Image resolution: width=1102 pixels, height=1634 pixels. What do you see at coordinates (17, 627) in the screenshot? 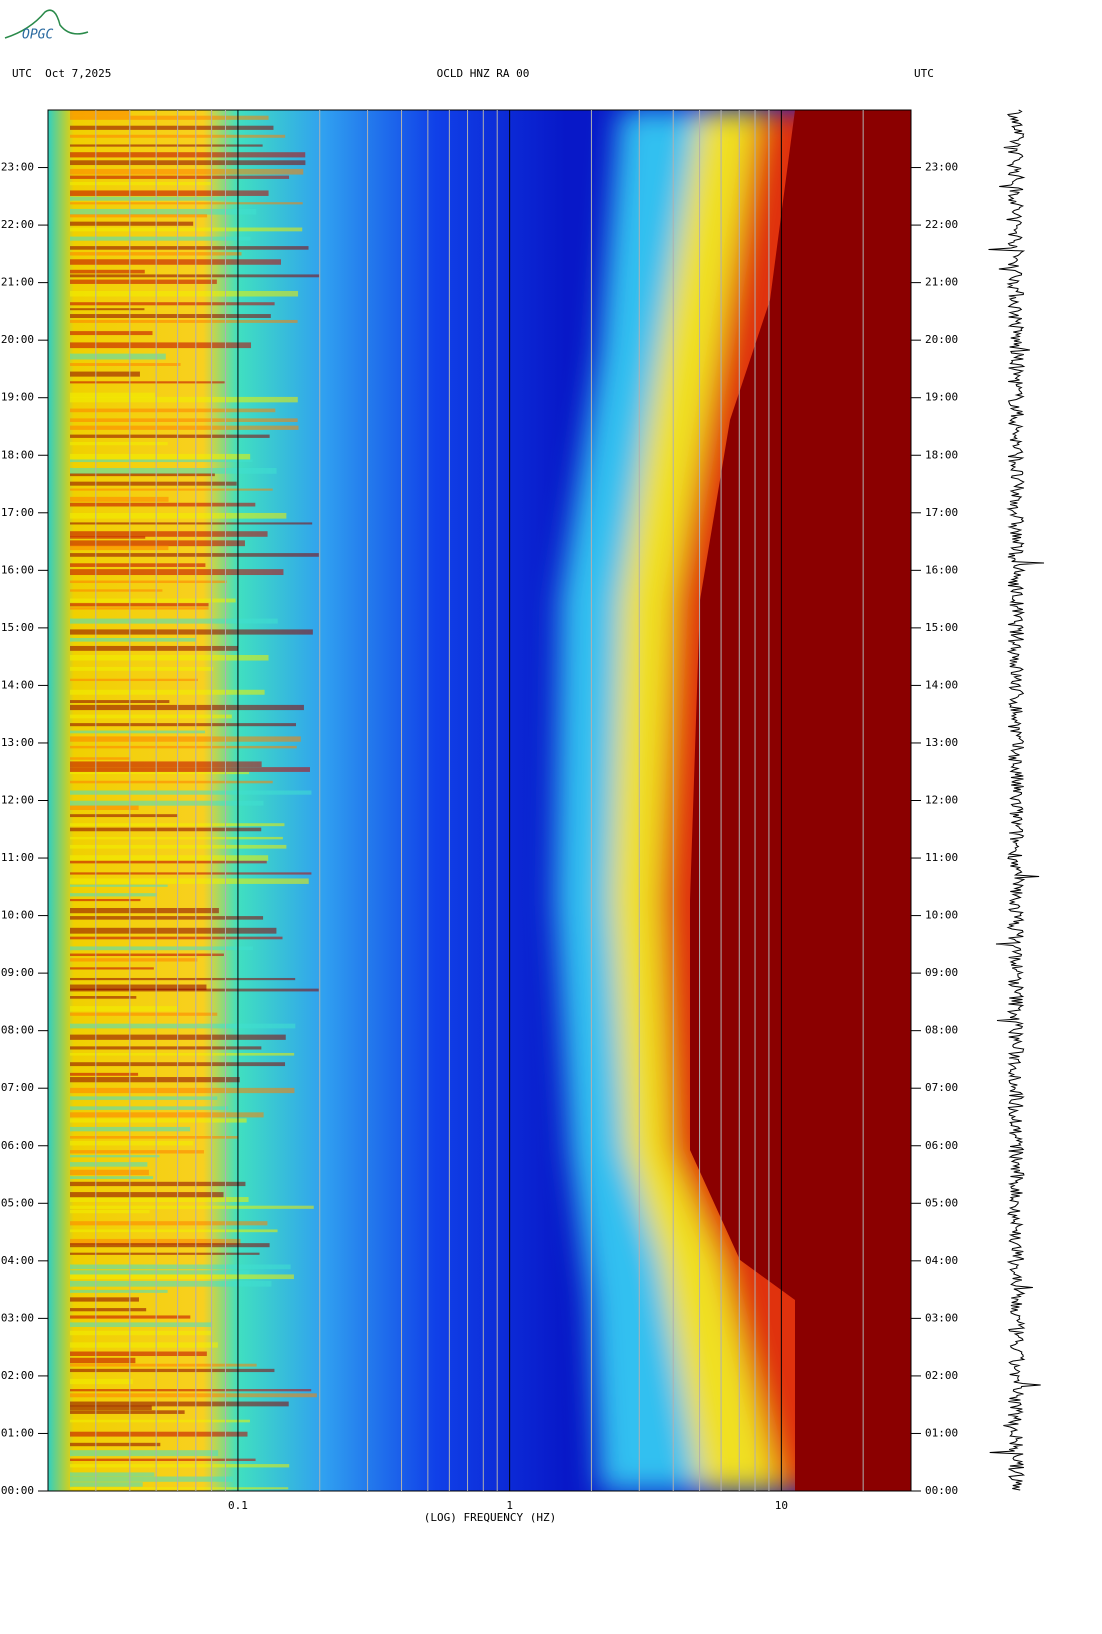
I see `y-tick-label: 15:00` at bounding box center [17, 627].